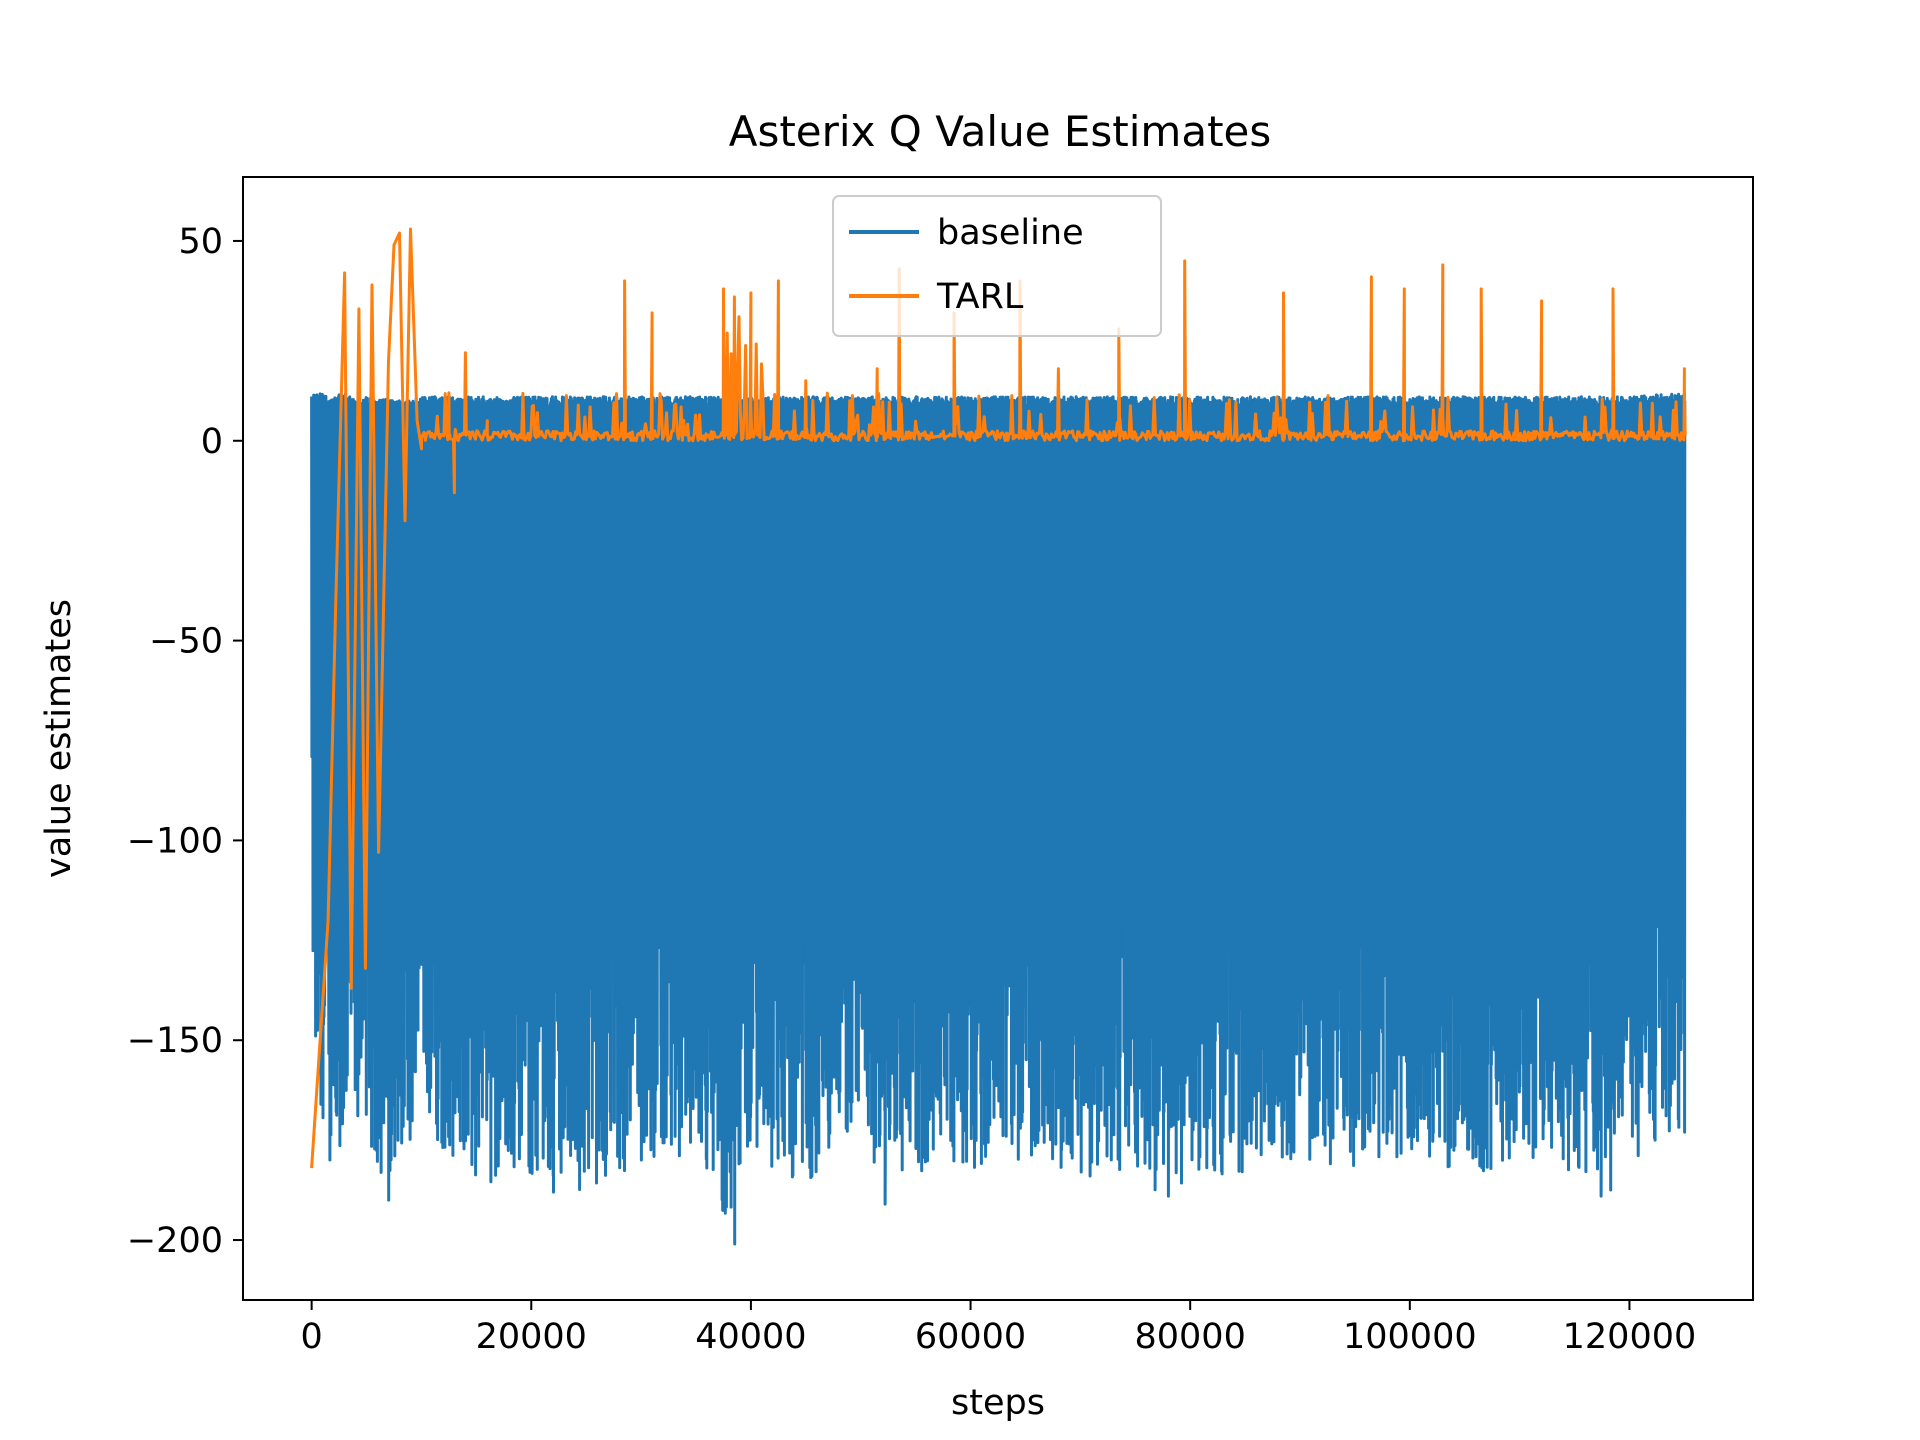 The image size is (1920, 1440). I want to click on y-tick-label: 50, so click(200, 242).